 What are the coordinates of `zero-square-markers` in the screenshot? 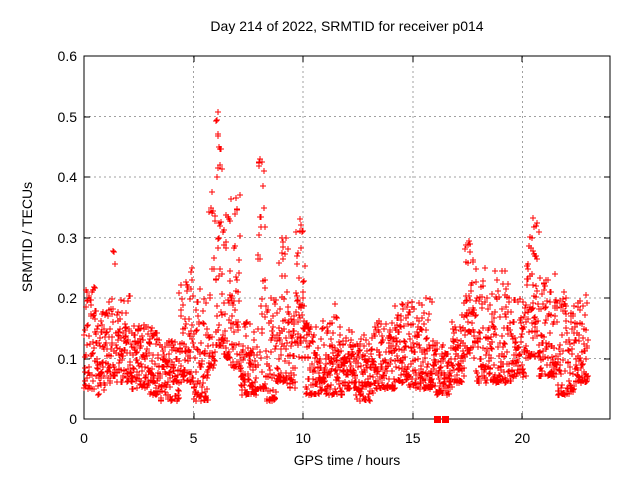 It's located at (441, 419).